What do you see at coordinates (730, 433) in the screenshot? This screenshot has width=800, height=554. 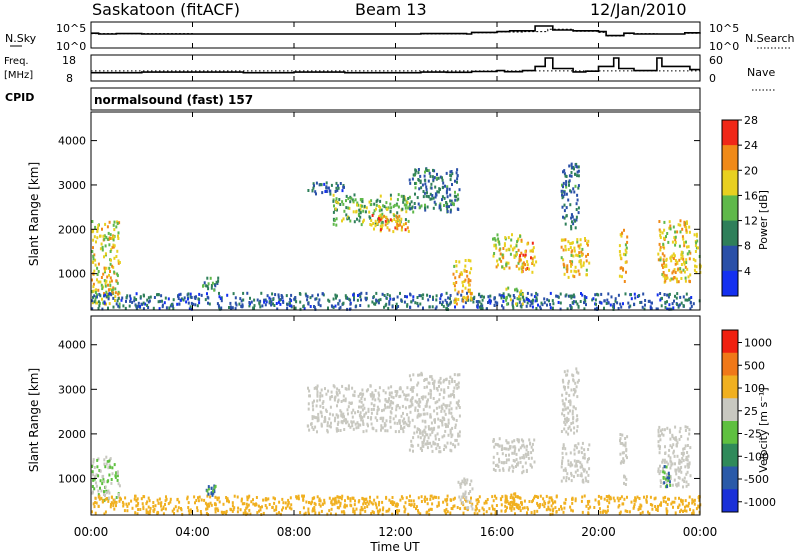 I see `colorbar-band` at bounding box center [730, 433].